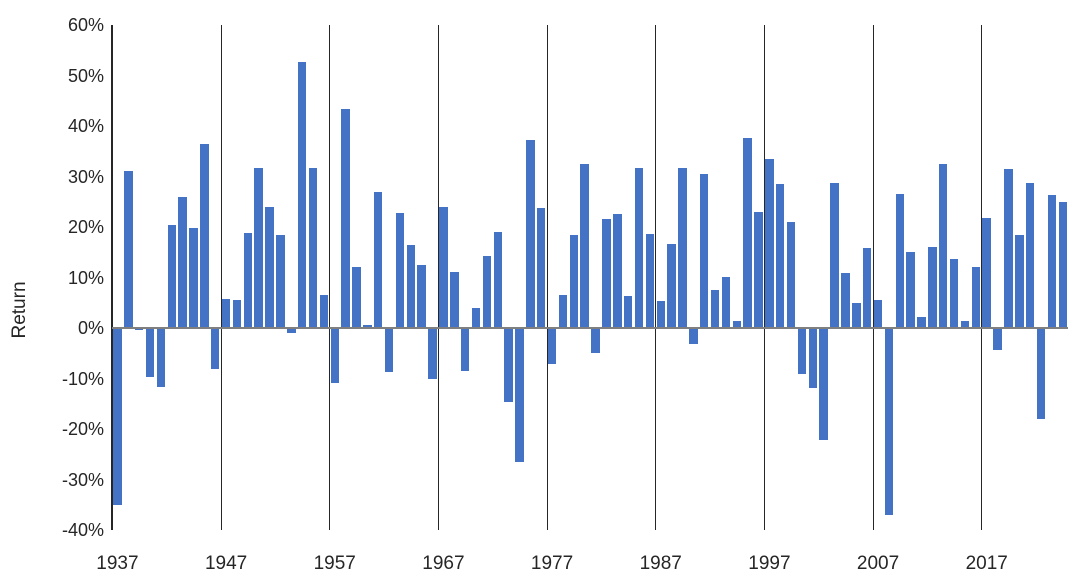 This screenshot has width=1073, height=585. Describe the element at coordinates (758, 269) in the screenshot. I see `bar-1996` at that location.